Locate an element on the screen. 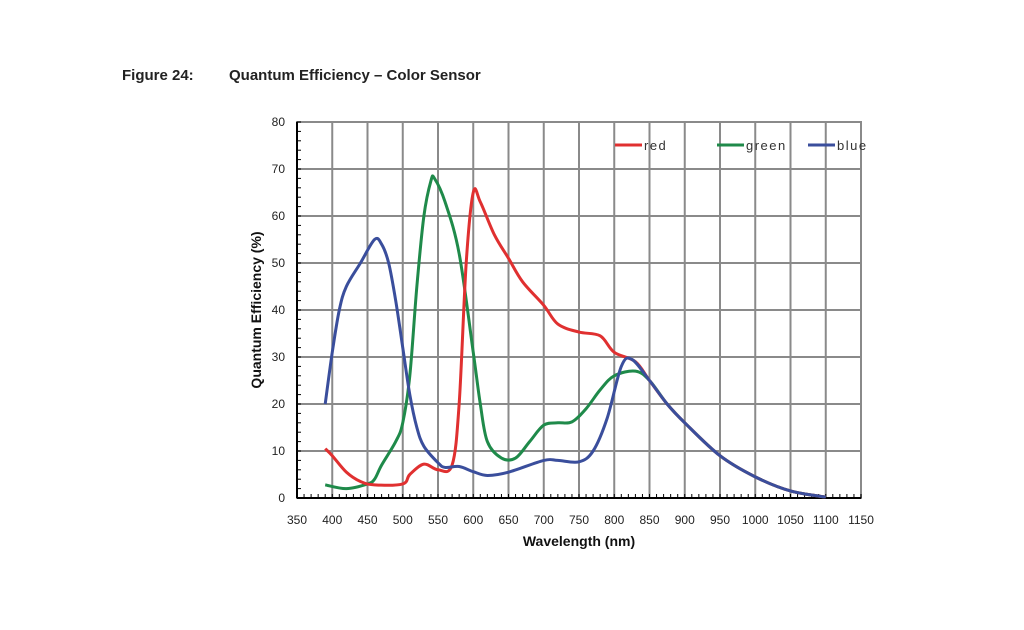 Image resolution: width=1024 pixels, height=630 pixels. x-tick-label: 900 is located at coordinates (685, 520).